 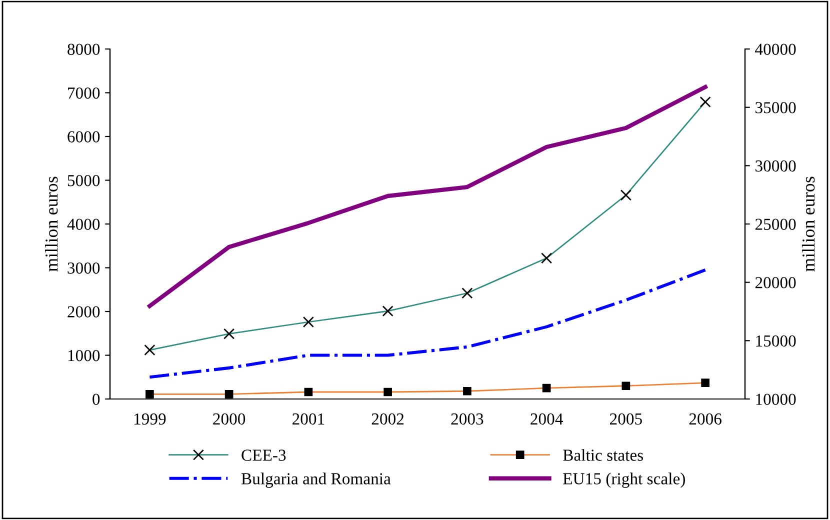 What do you see at coordinates (775, 282) in the screenshot?
I see `y2-tick-label: 20000` at bounding box center [775, 282].